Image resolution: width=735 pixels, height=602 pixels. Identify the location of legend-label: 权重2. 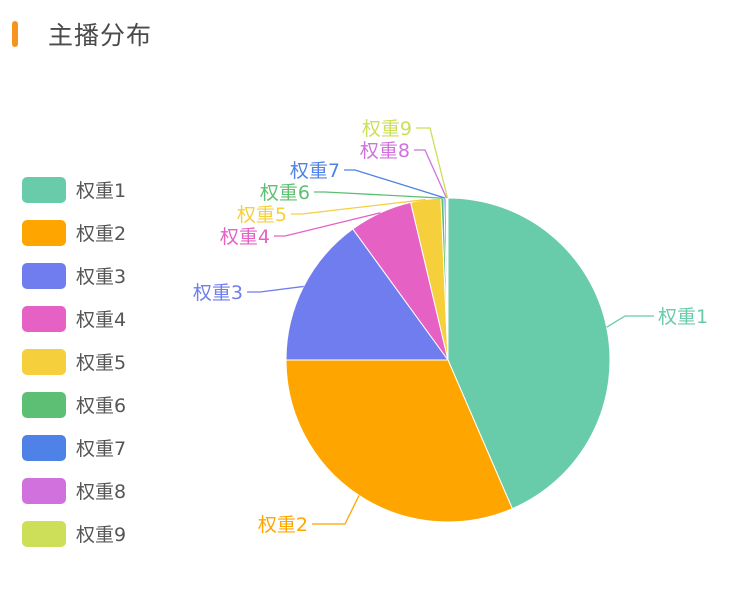
(101, 234).